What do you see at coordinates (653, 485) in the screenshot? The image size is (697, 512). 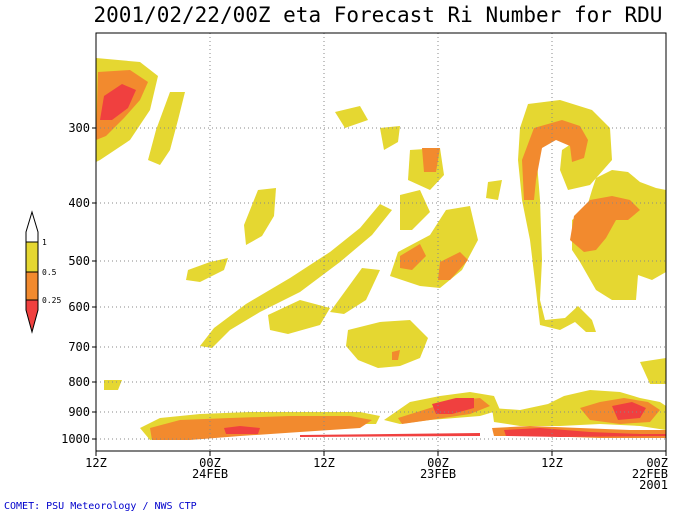 I see `x-tick-label: 2001` at bounding box center [653, 485].